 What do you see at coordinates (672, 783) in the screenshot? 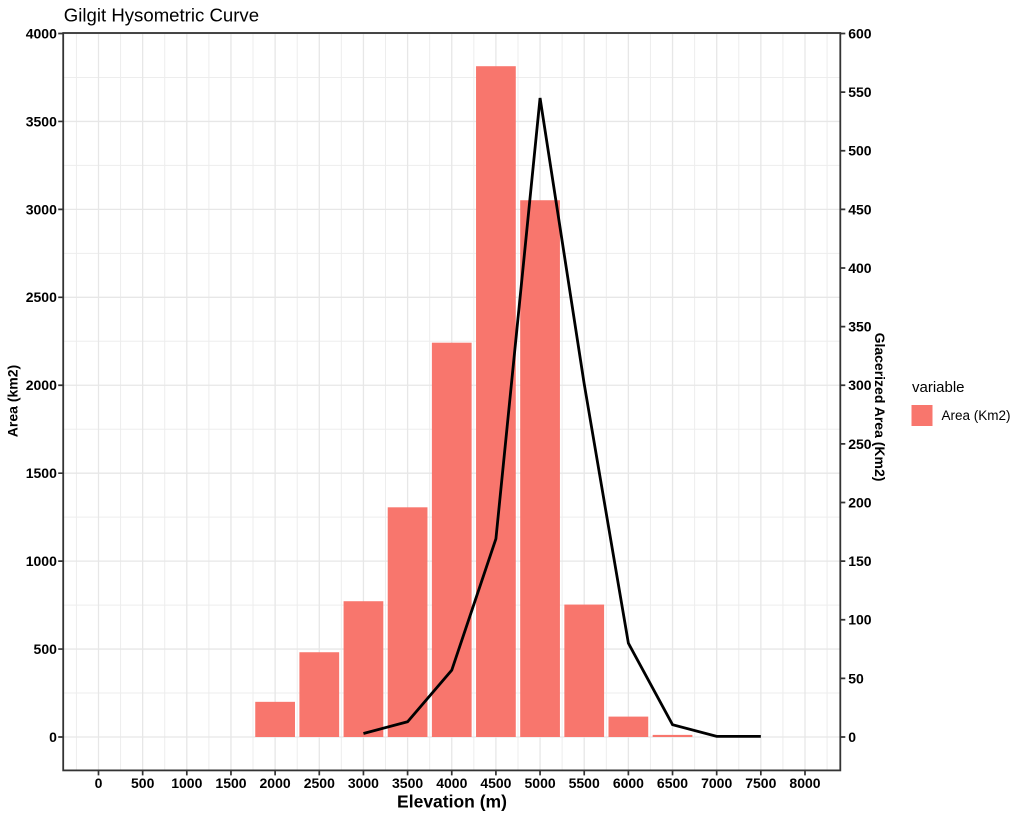
I see `svg-text: 6500` at bounding box center [672, 783].